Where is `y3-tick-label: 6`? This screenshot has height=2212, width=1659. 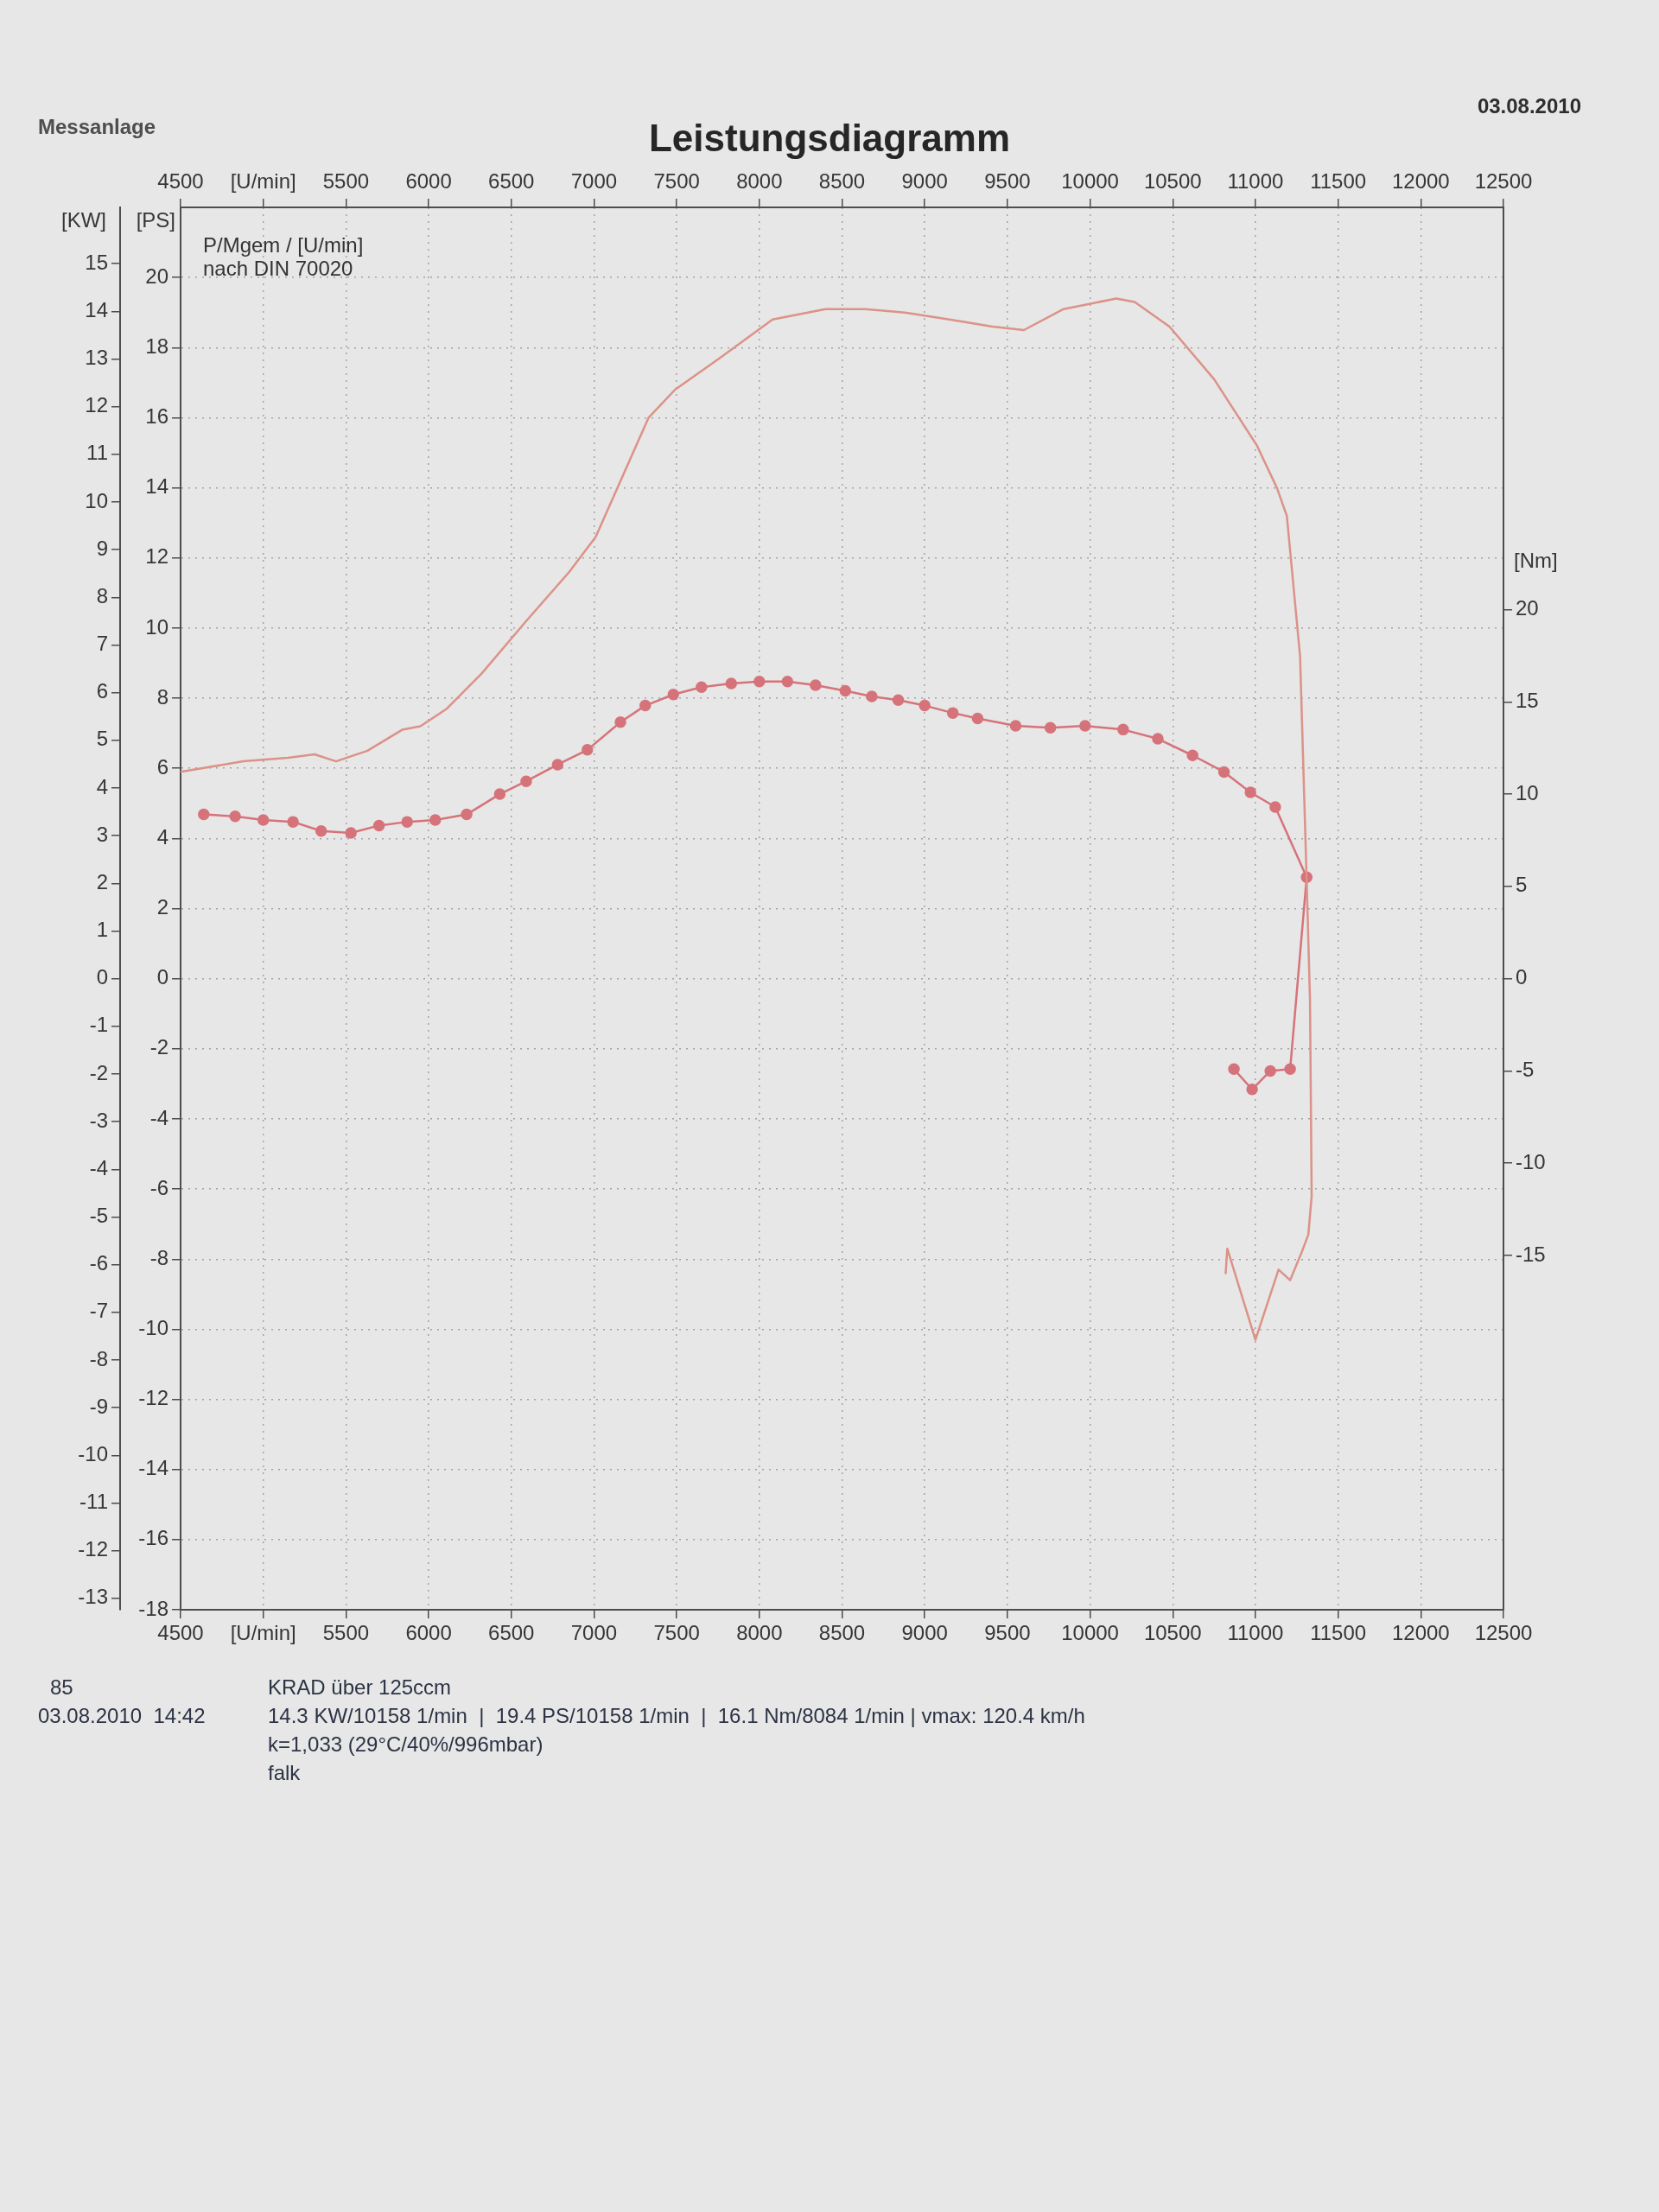 y3-tick-label: 6 is located at coordinates (102, 691).